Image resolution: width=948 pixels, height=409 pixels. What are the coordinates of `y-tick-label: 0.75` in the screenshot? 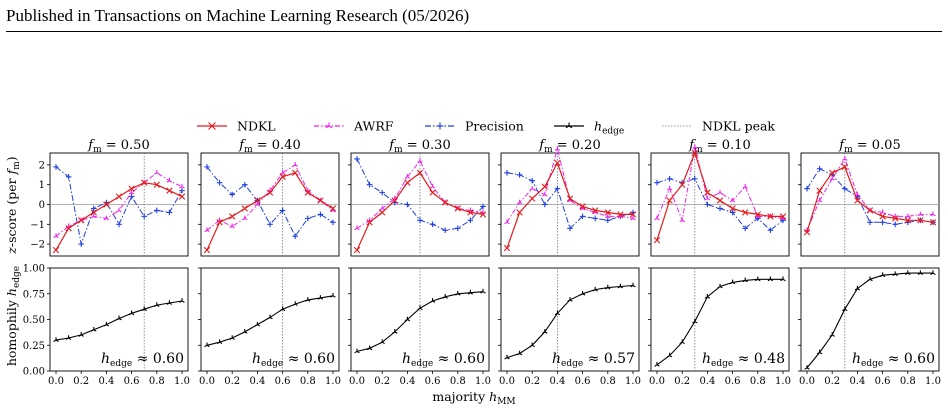 It's located at (34, 294).